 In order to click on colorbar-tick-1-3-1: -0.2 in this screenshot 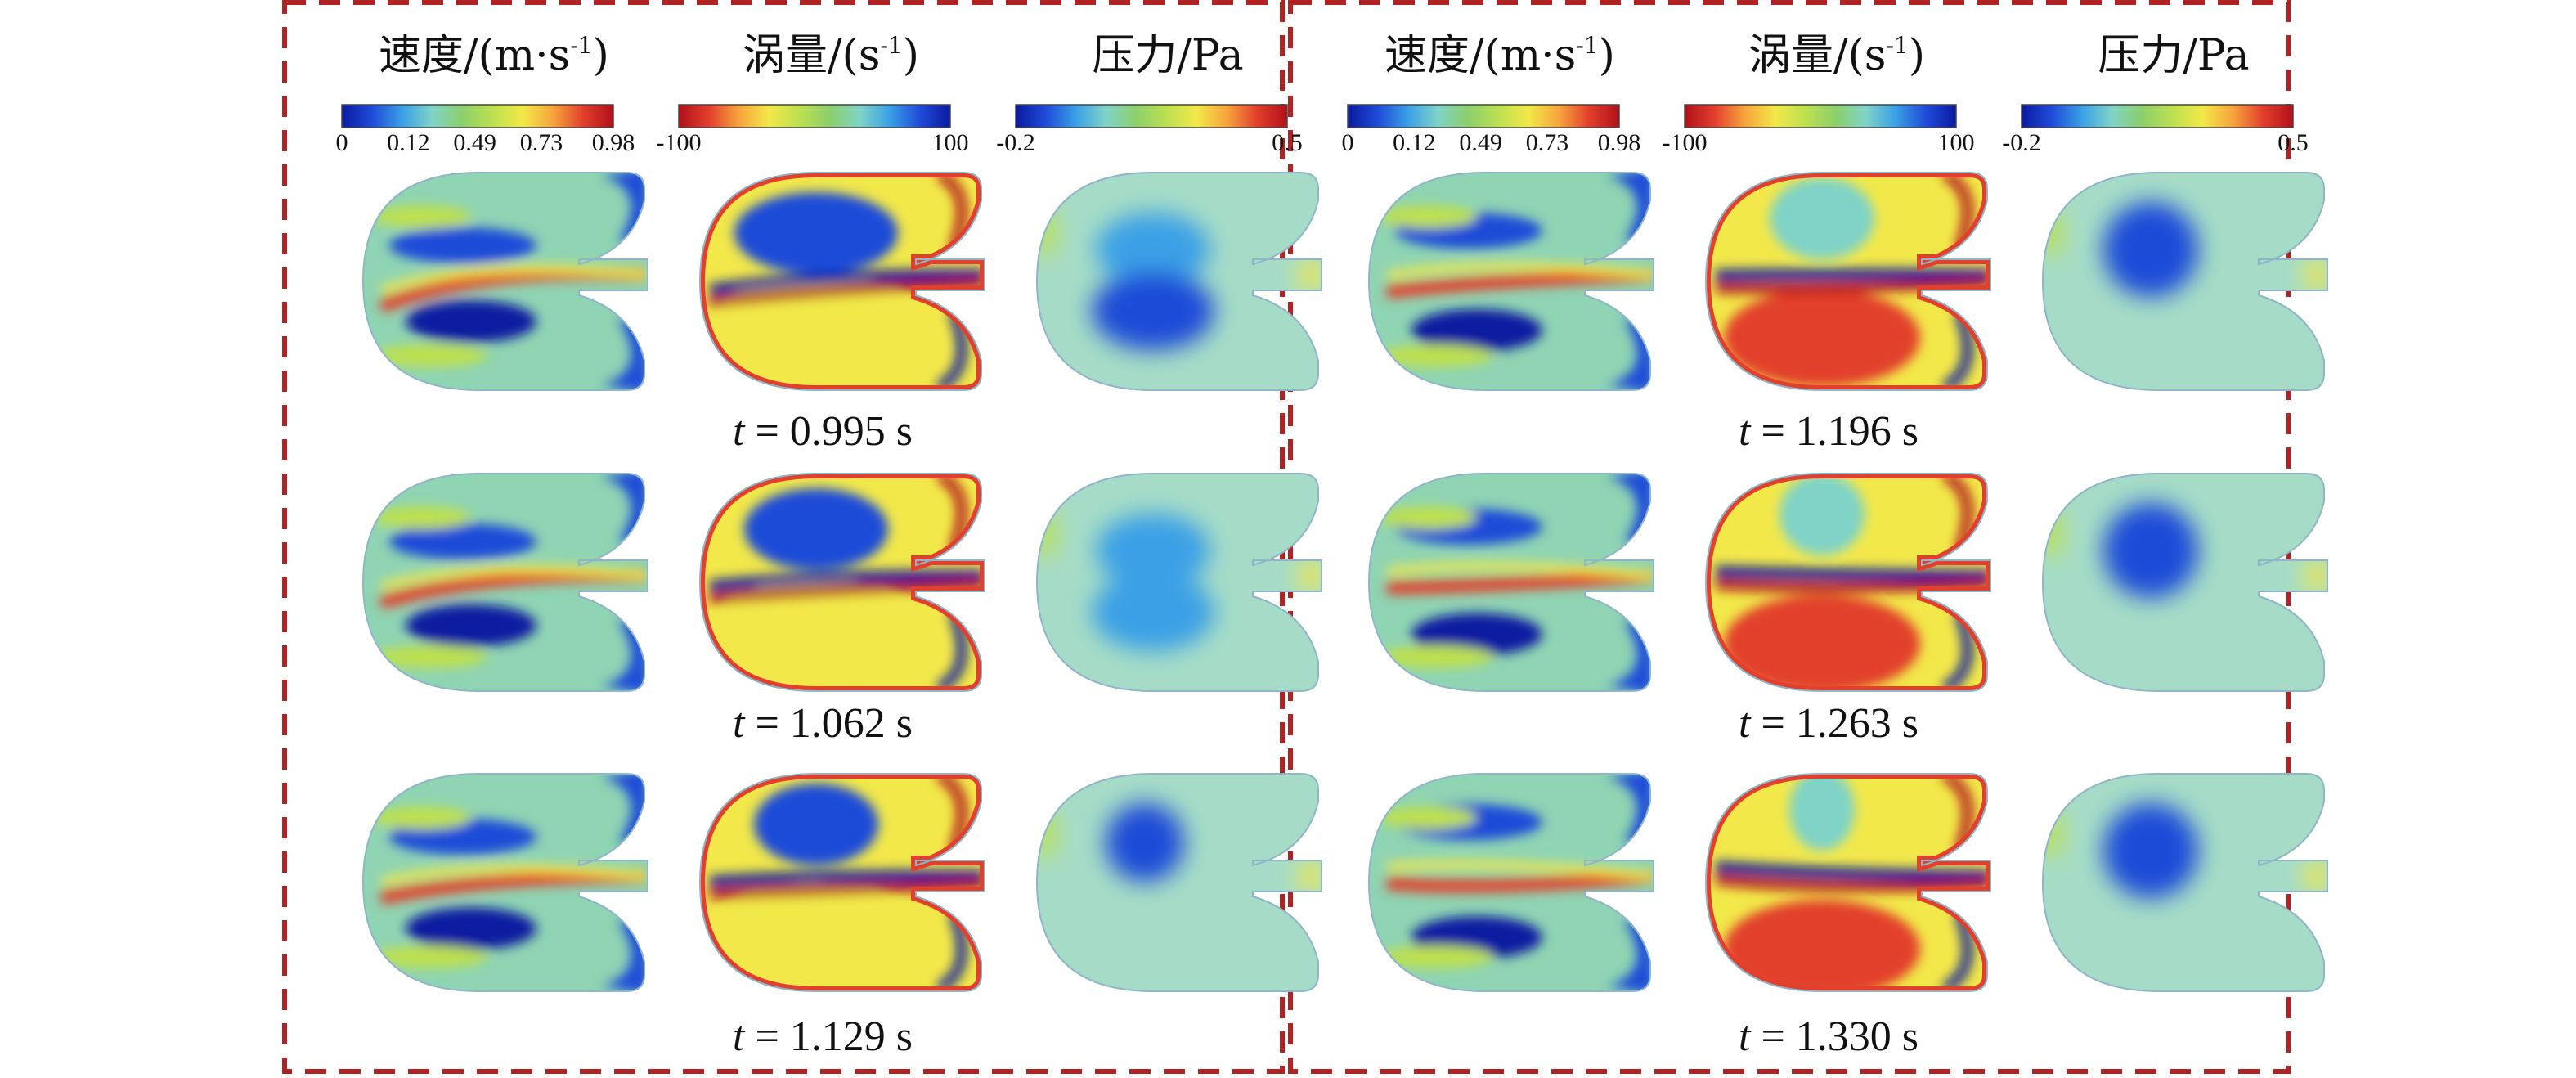, I will do `click(1015, 142)`.